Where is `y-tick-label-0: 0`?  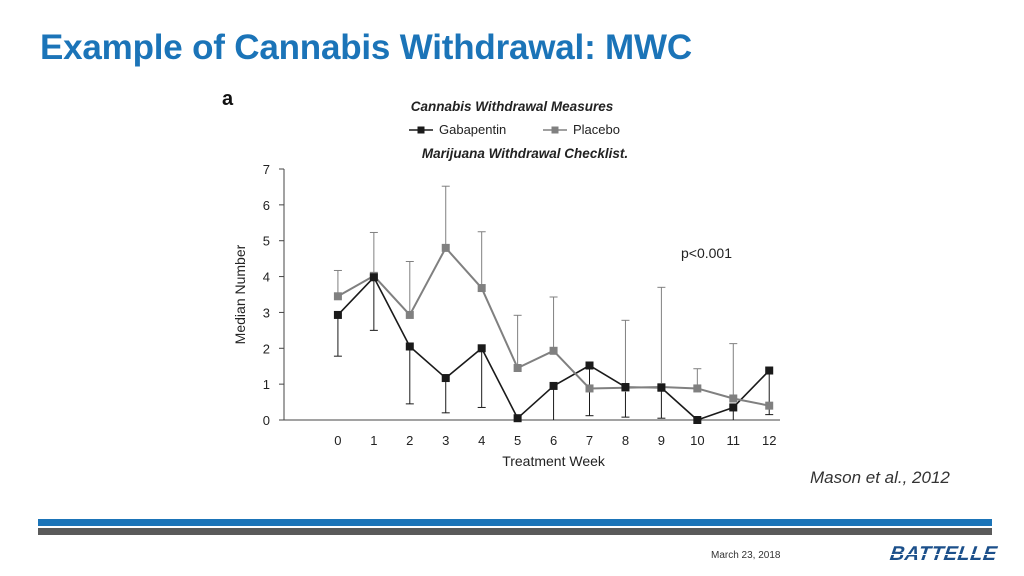
y-tick-label-0: 0 is located at coordinates (266, 420).